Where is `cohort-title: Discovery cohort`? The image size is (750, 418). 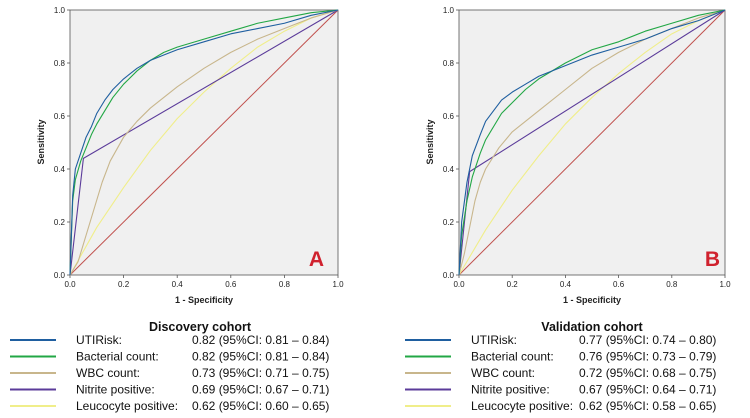
cohort-title: Discovery cohort is located at coordinates (200, 327).